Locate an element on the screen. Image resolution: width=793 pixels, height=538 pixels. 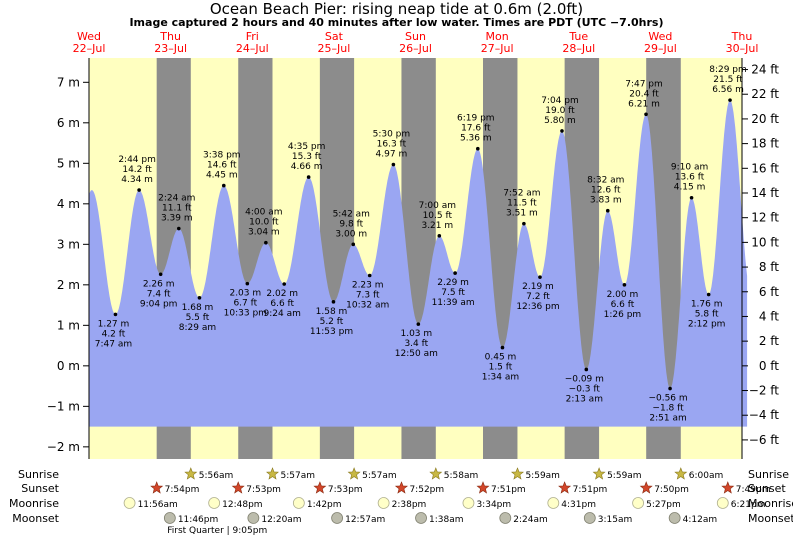
y-tick-label-m: 5 m is located at coordinates (68, 163).